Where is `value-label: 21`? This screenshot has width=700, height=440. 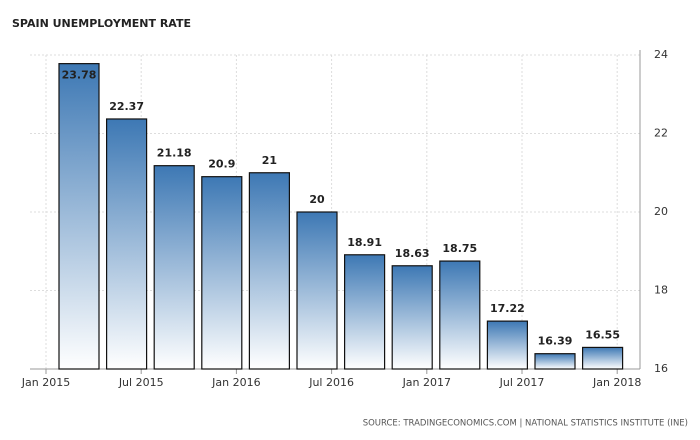
value-label: 21 is located at coordinates (269, 160).